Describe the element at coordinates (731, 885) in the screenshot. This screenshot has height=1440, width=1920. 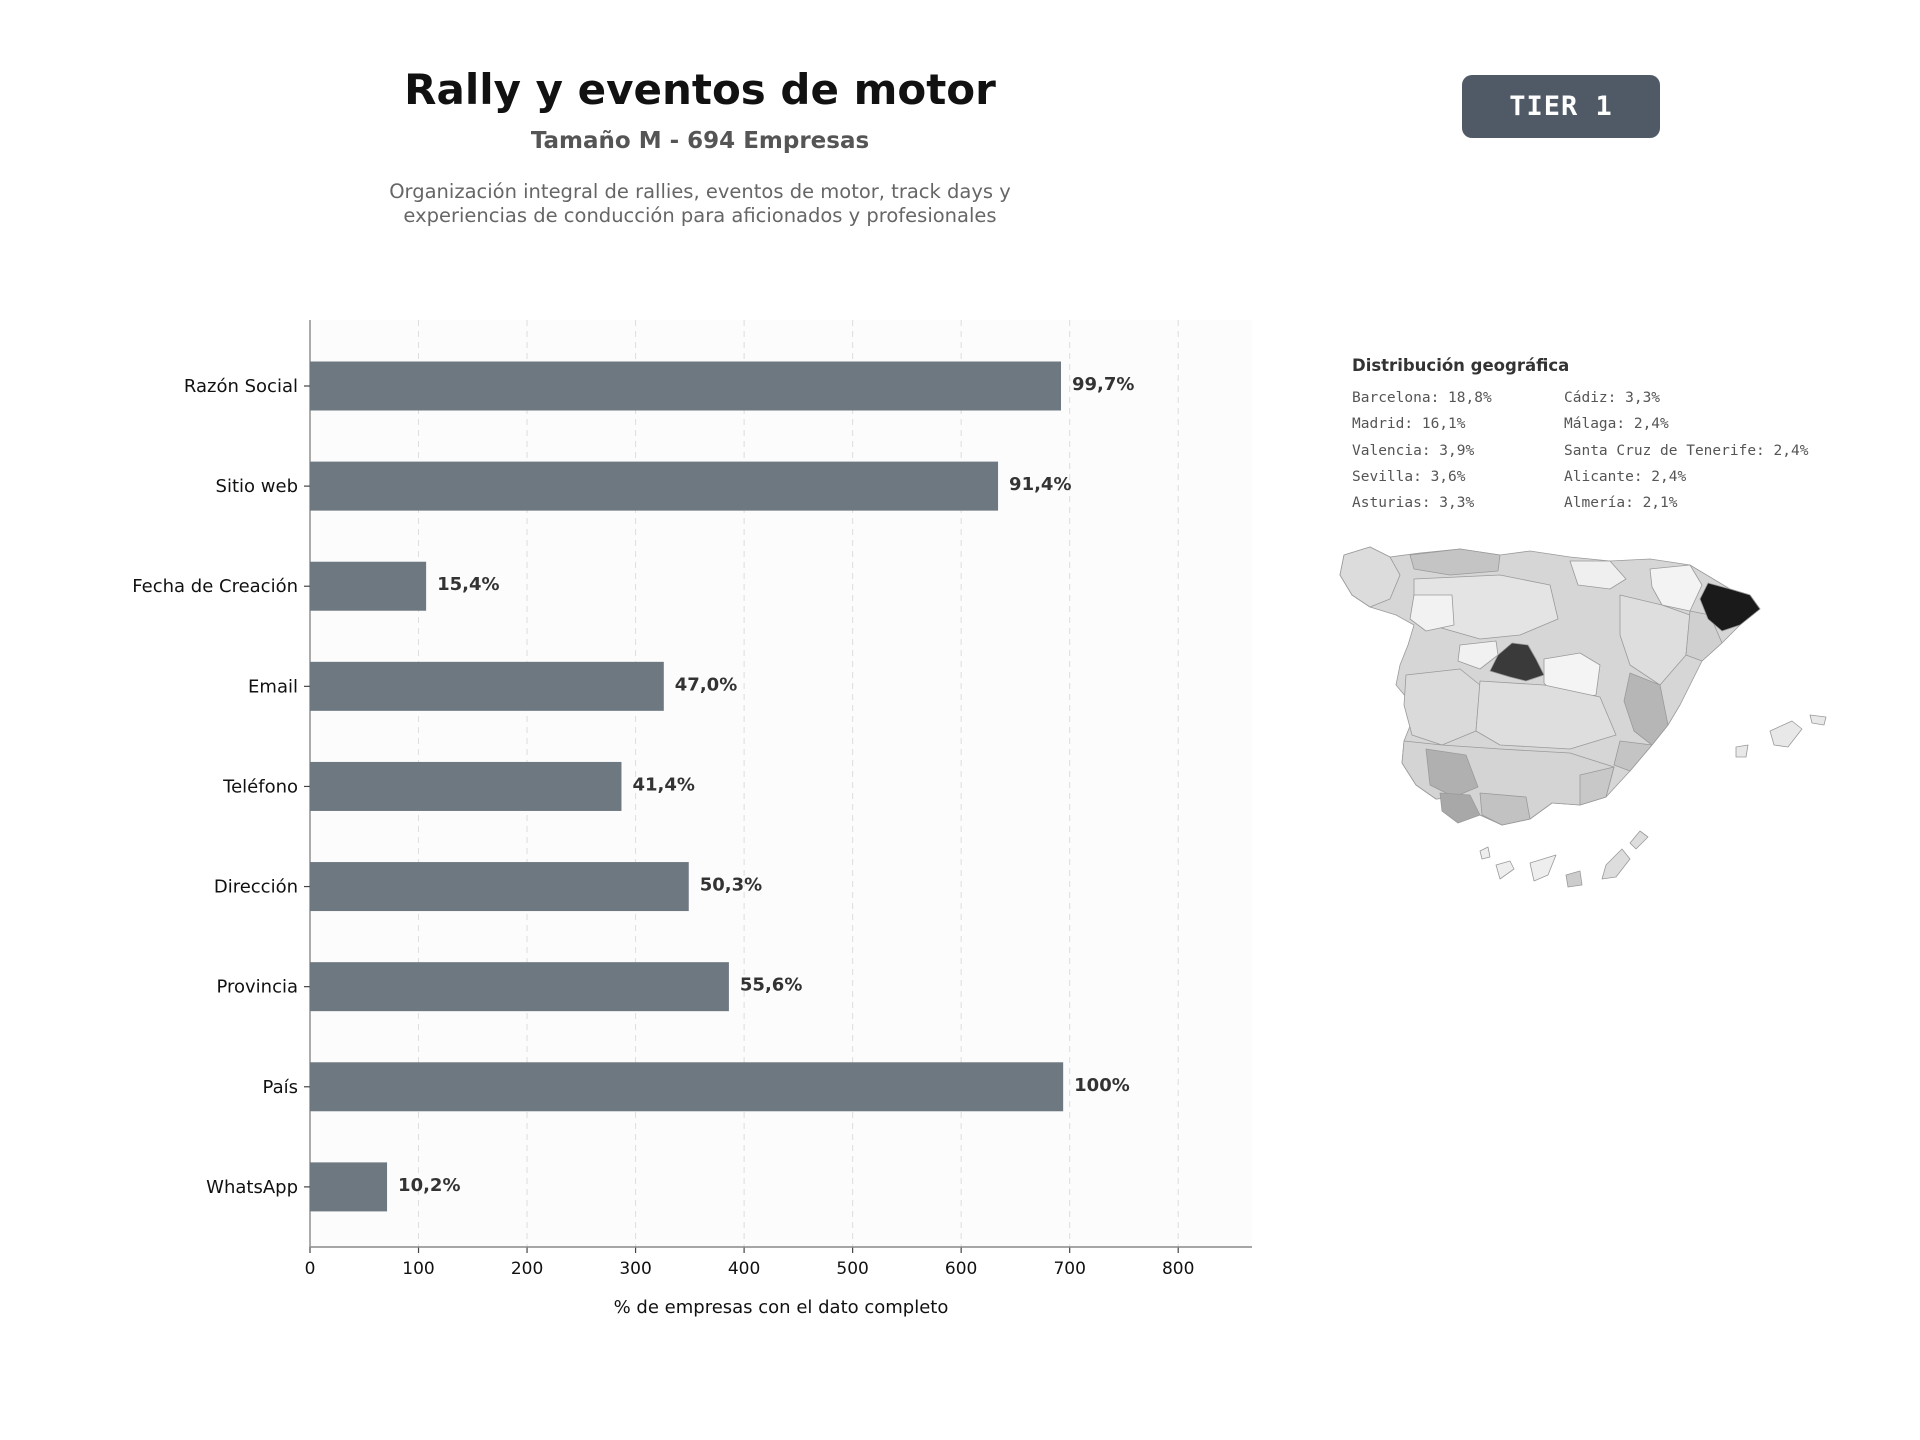
I see `value-label: 50,3%` at that location.